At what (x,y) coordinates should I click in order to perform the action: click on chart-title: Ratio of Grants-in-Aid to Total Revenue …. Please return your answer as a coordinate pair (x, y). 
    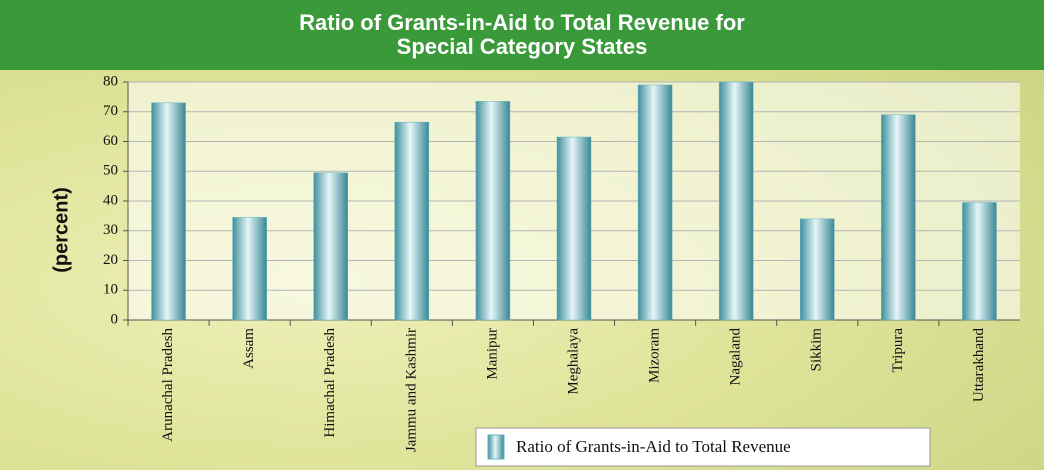
    Looking at the image, I should click on (522, 34).